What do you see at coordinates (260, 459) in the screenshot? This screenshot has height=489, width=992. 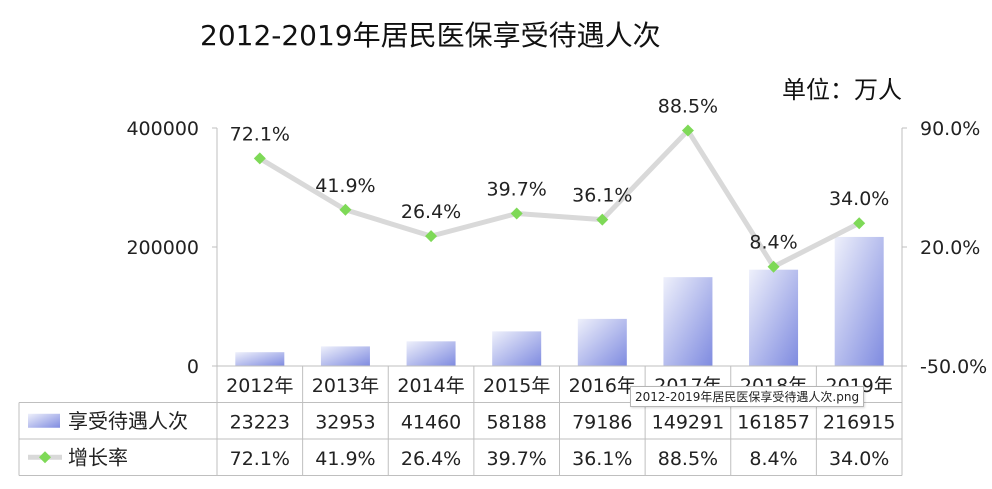 I see `table-cell-rate: 72.1%` at bounding box center [260, 459].